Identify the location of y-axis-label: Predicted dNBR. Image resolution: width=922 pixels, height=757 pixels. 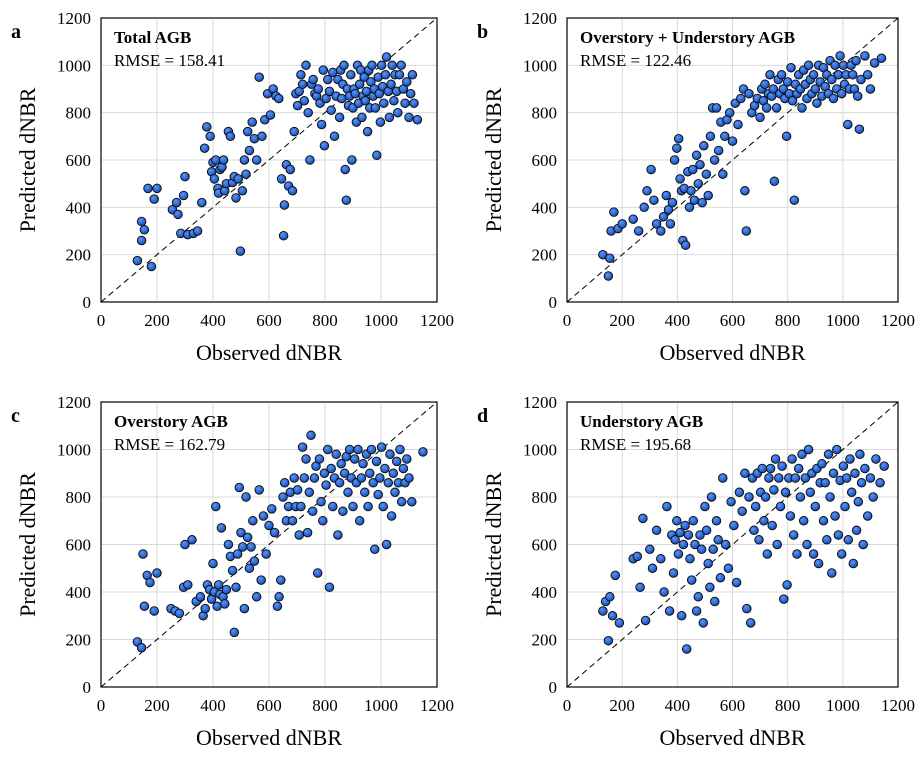
(493, 544).